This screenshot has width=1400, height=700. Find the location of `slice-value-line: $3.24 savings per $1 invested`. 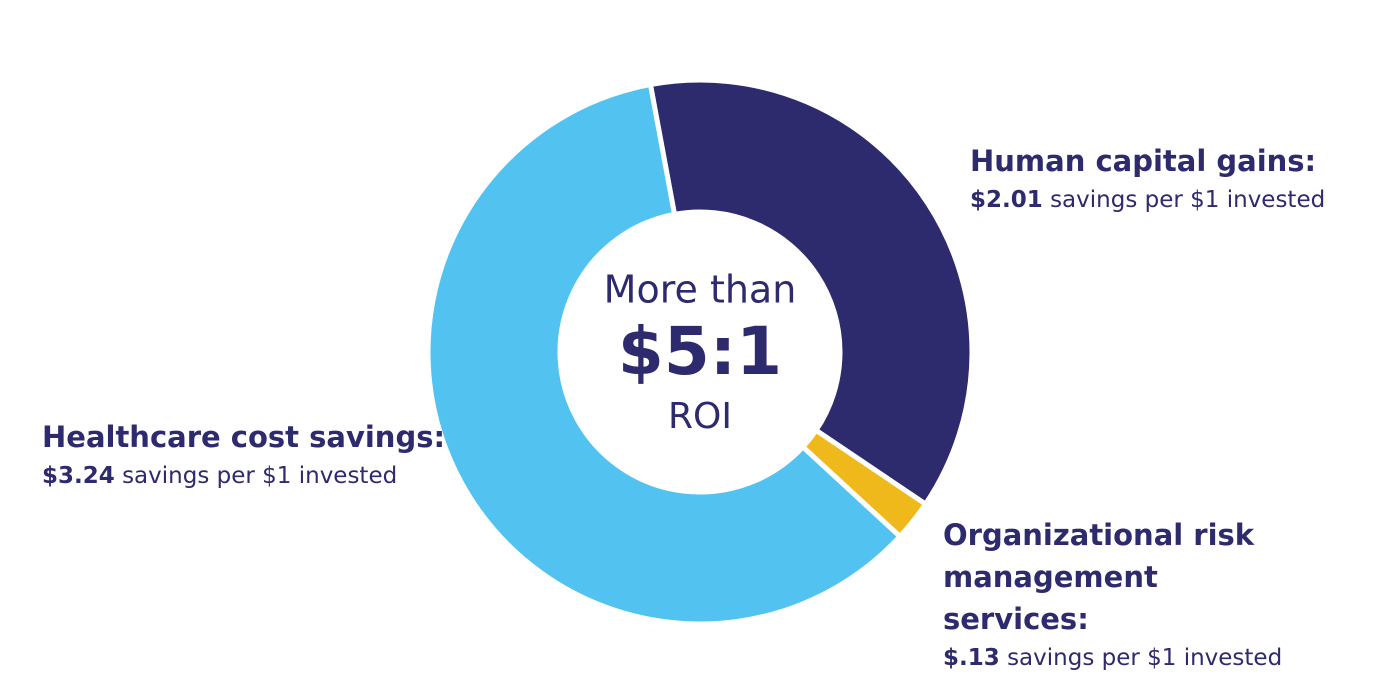

slice-value-line: $3.24 savings per $1 invested is located at coordinates (252, 476).